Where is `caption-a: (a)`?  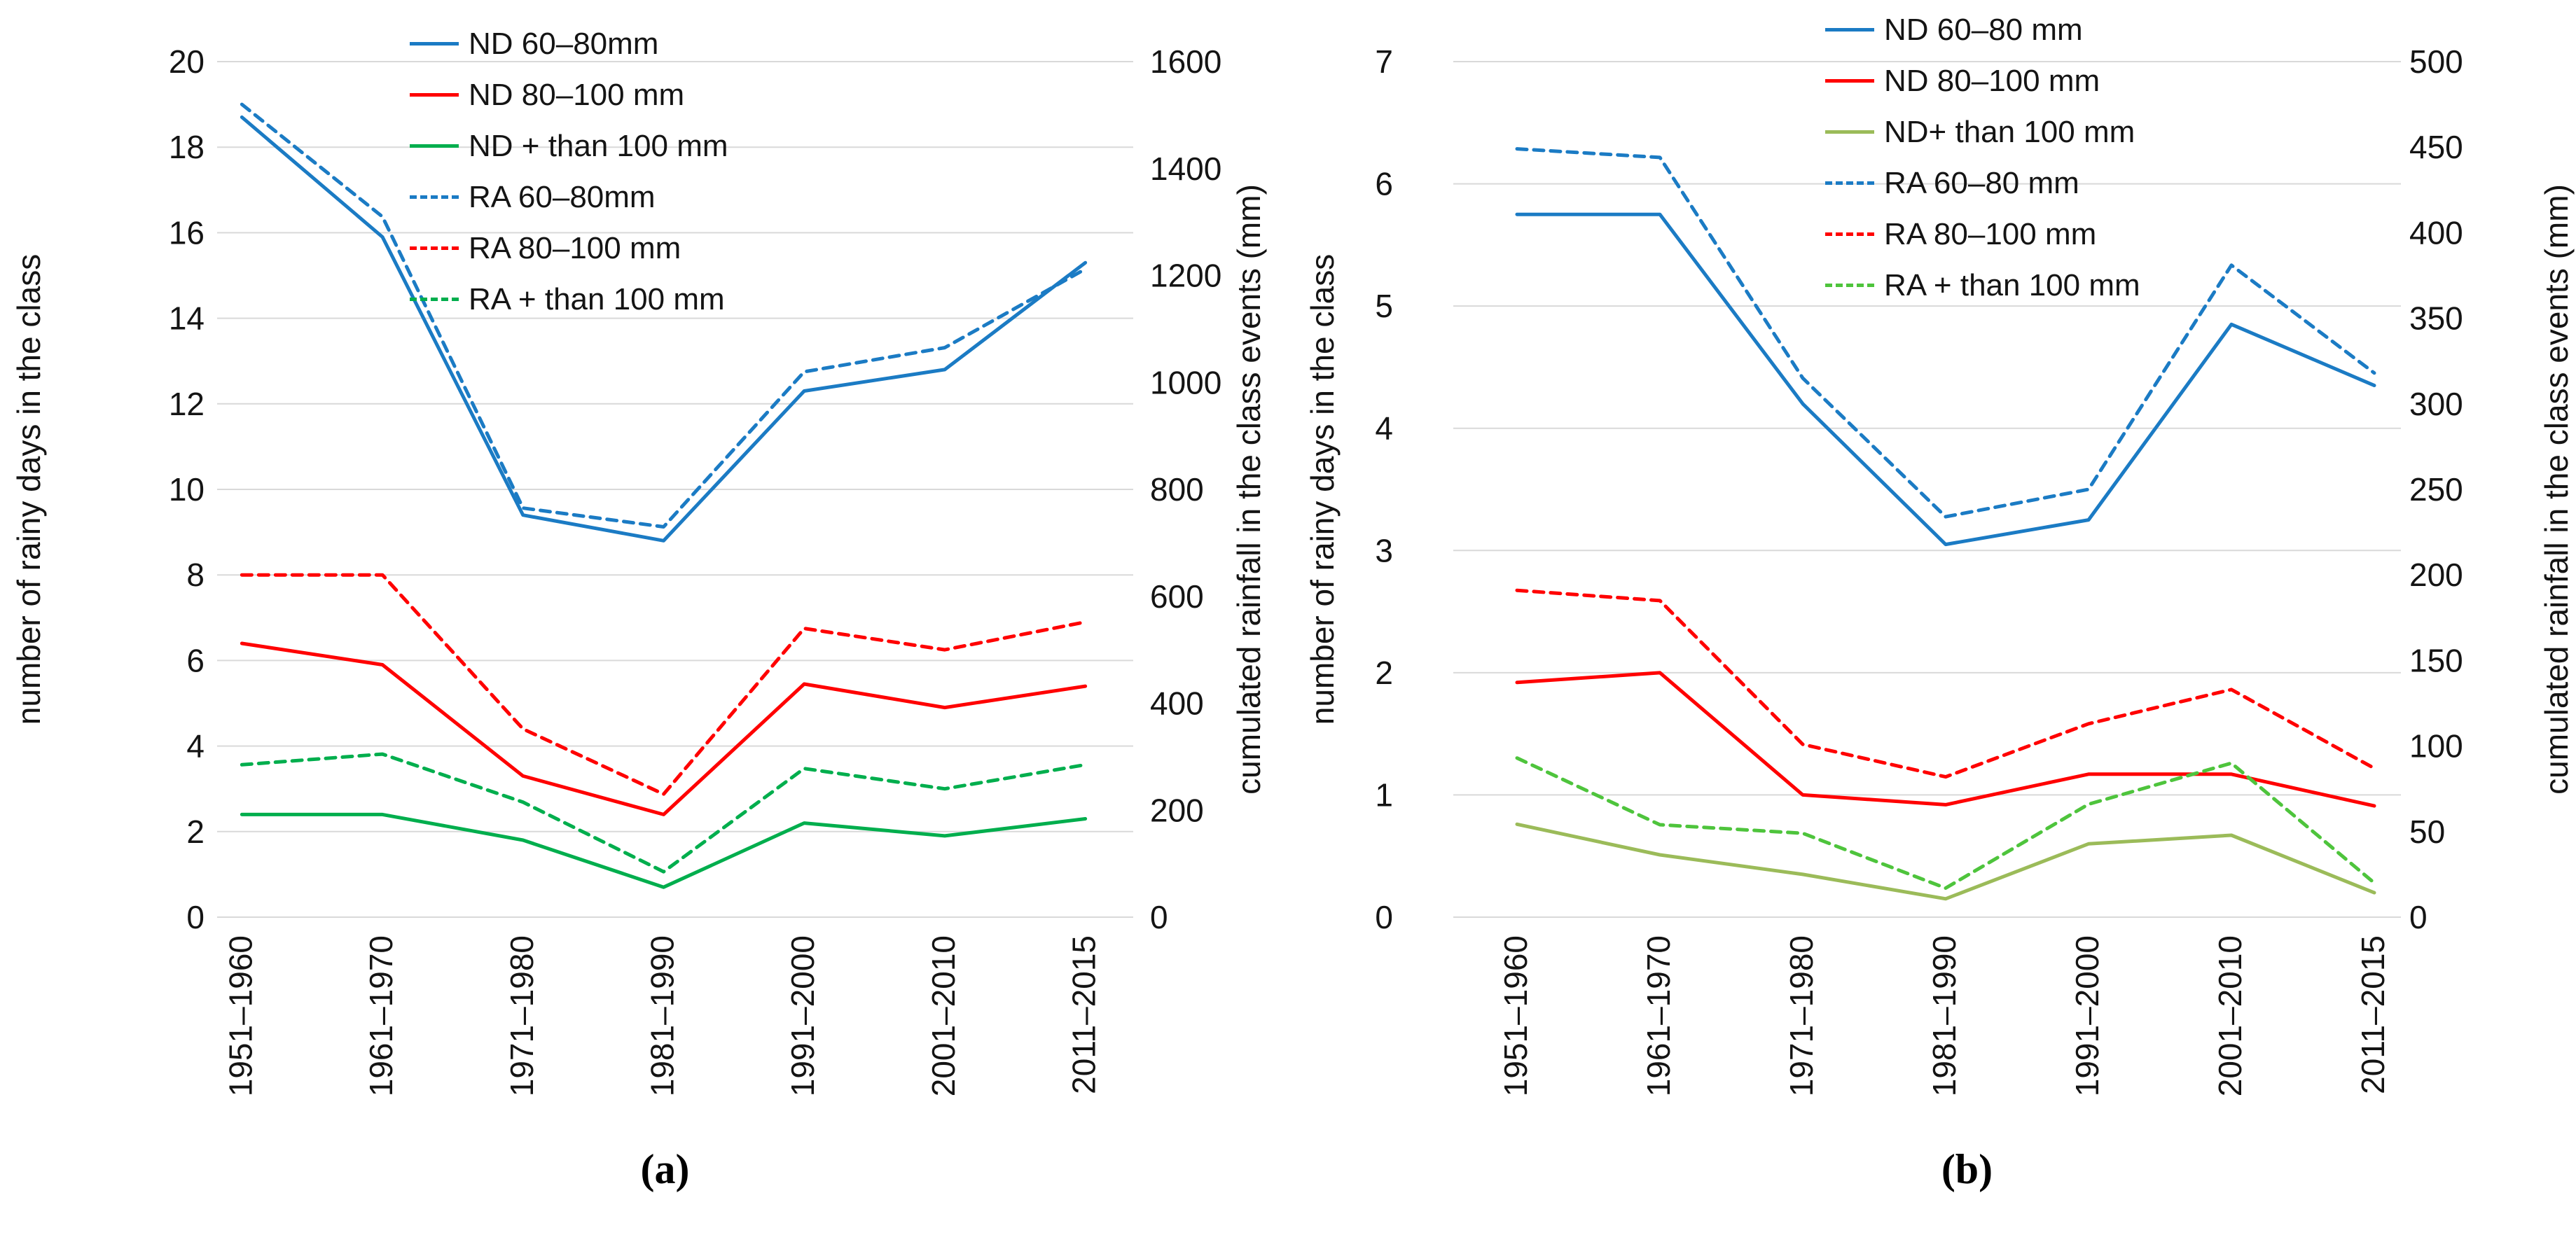
caption-a: (a) is located at coordinates (665, 1169).